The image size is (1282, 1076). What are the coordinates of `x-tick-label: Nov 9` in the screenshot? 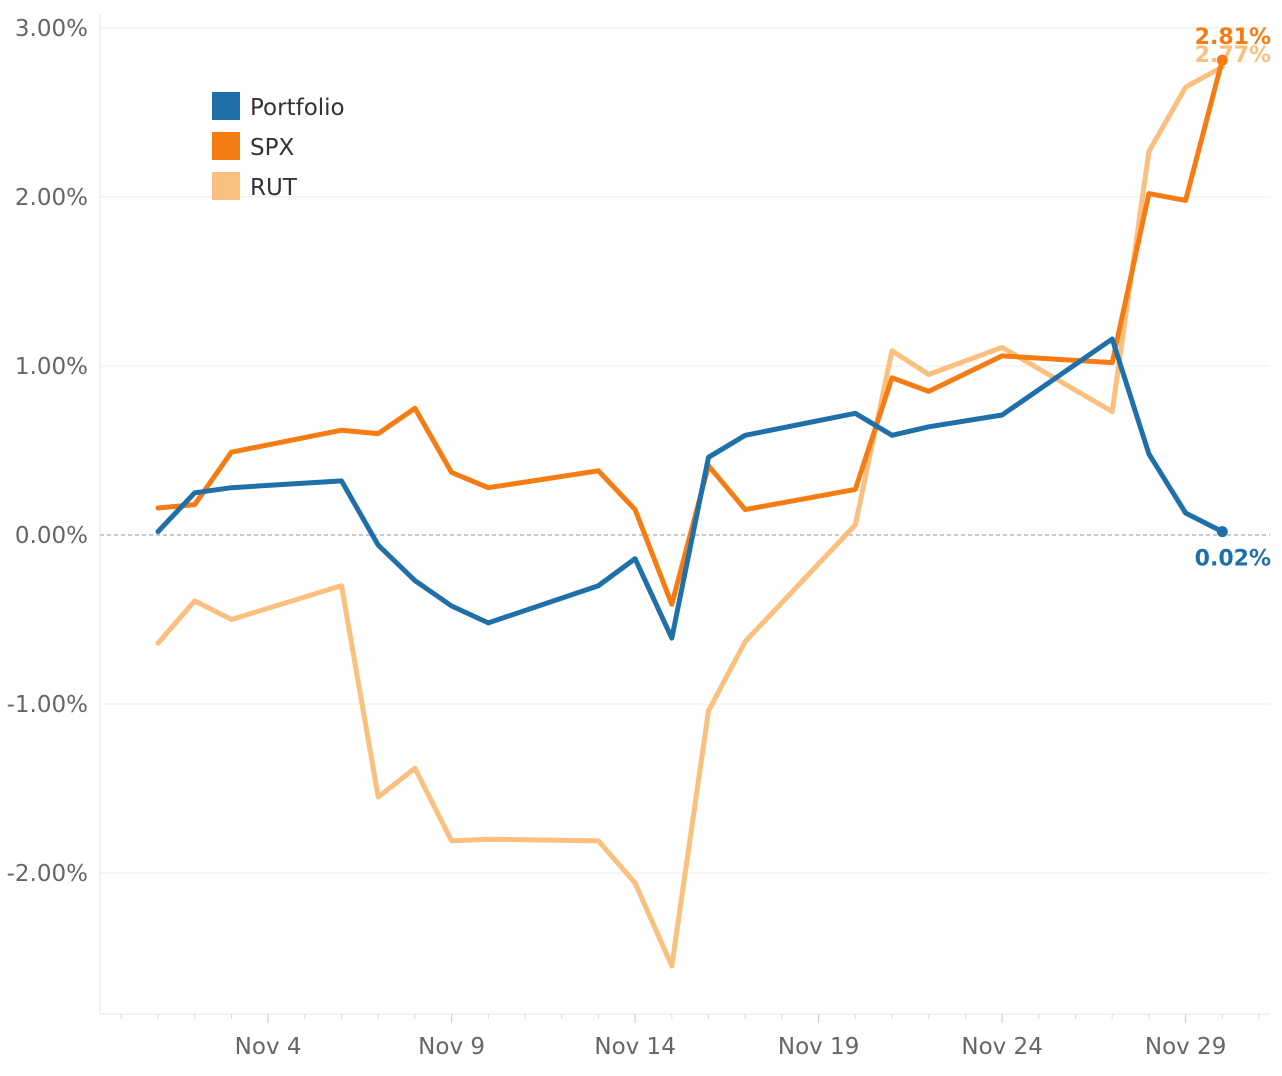 It's located at (451, 1047).